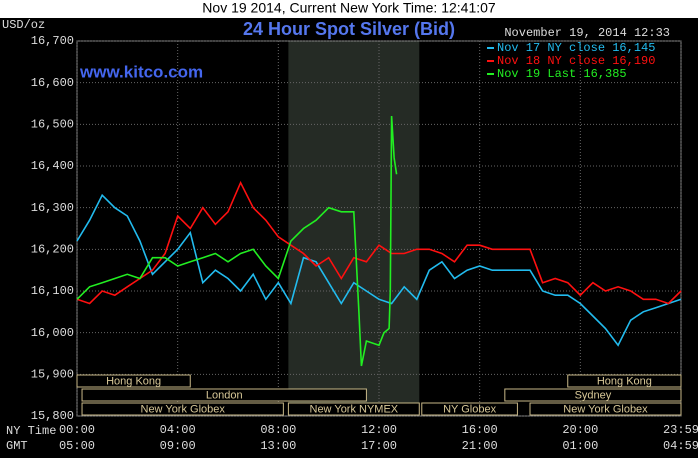 The image size is (698, 458). Describe the element at coordinates (480, 446) in the screenshot. I see `x2-tick-label: 21:00` at that location.